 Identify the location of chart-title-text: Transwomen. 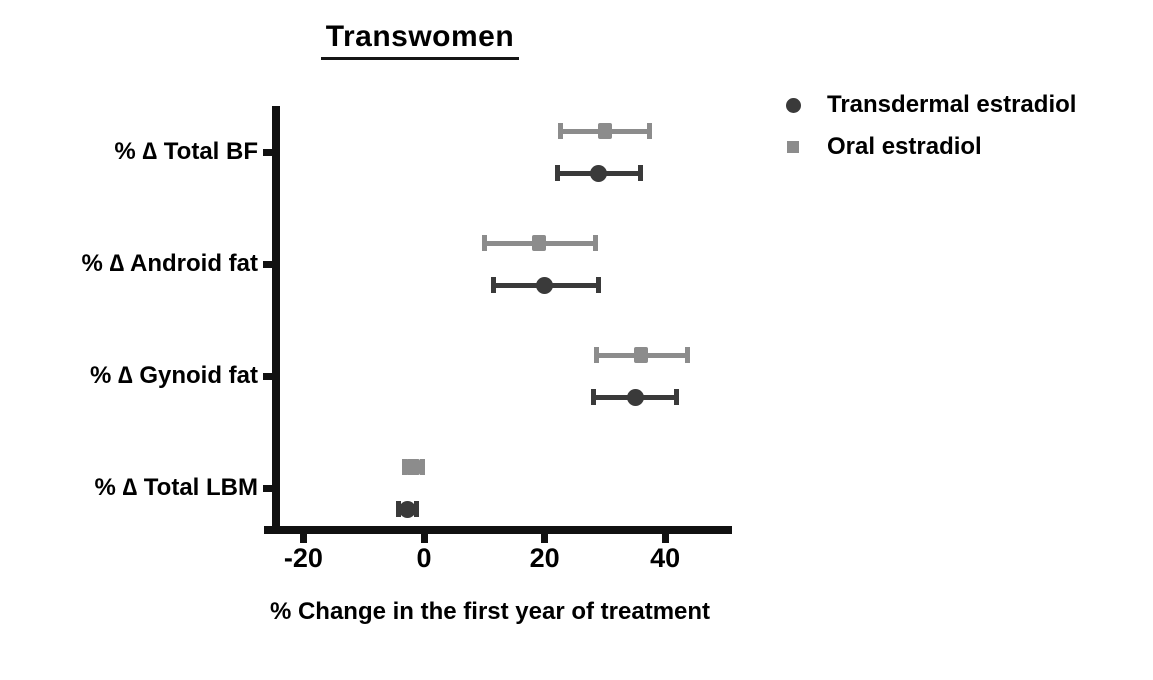
(420, 40).